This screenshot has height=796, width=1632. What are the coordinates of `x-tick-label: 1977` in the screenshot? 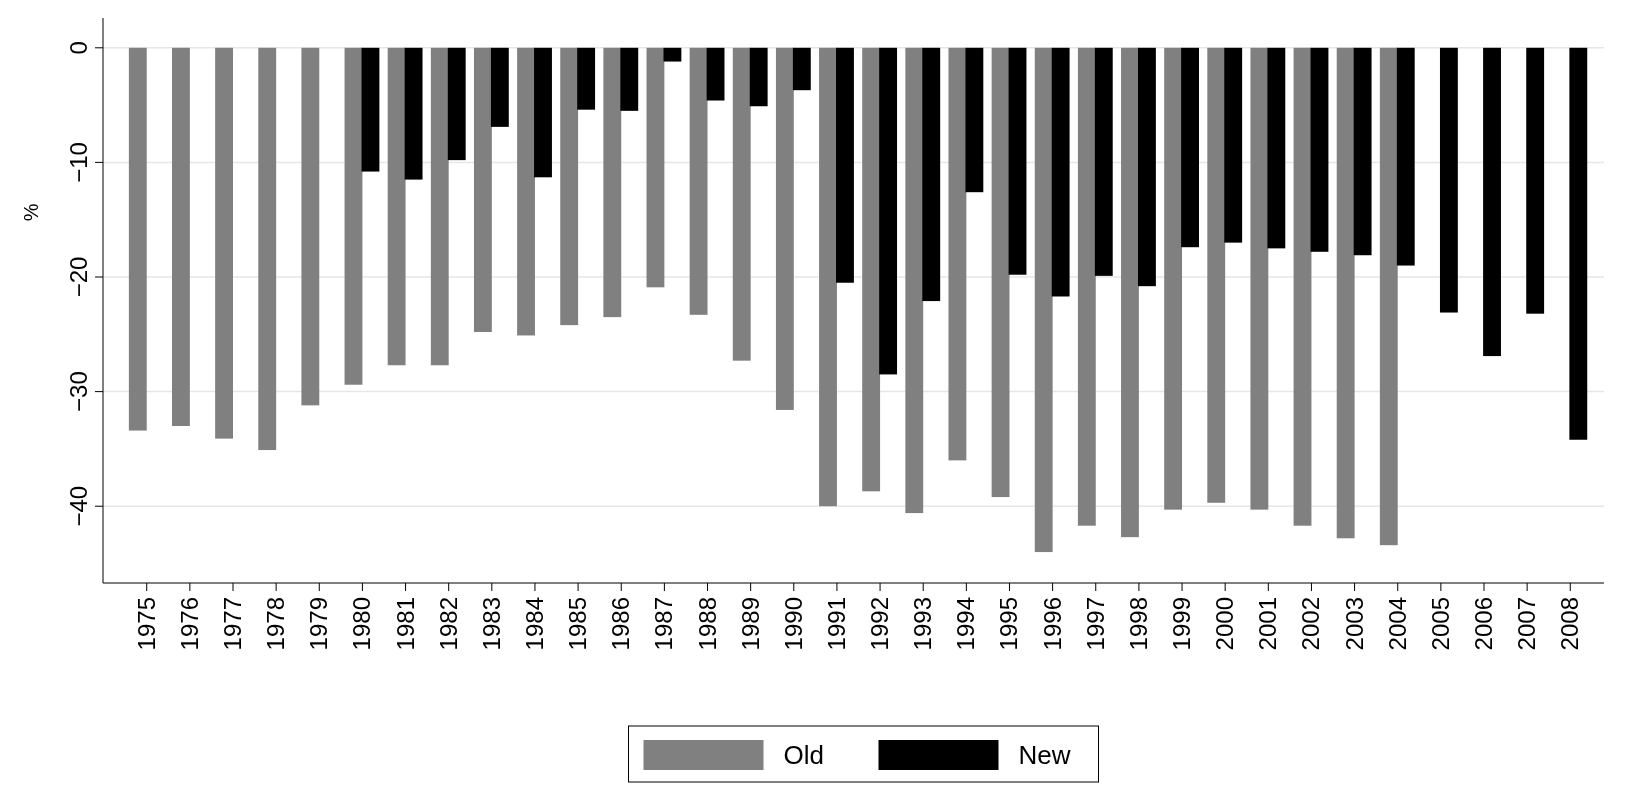 It's located at (232, 624).